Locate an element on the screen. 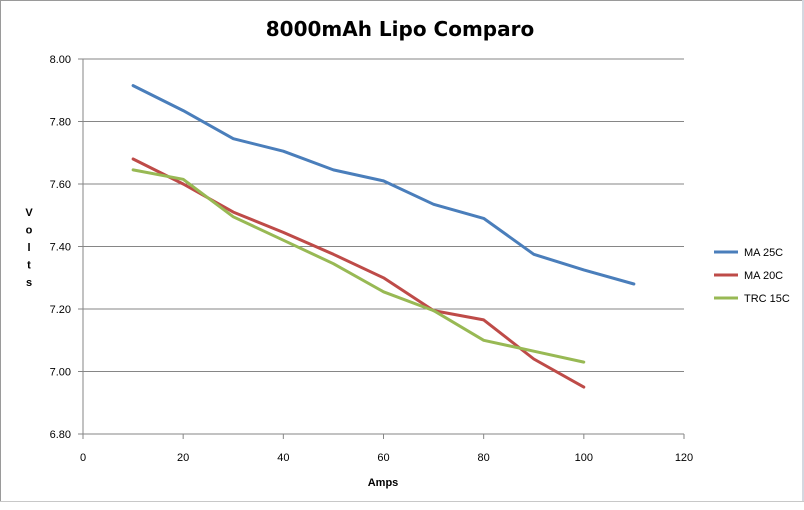 The image size is (804, 510). legend-label: TRC 15C is located at coordinates (767, 299).